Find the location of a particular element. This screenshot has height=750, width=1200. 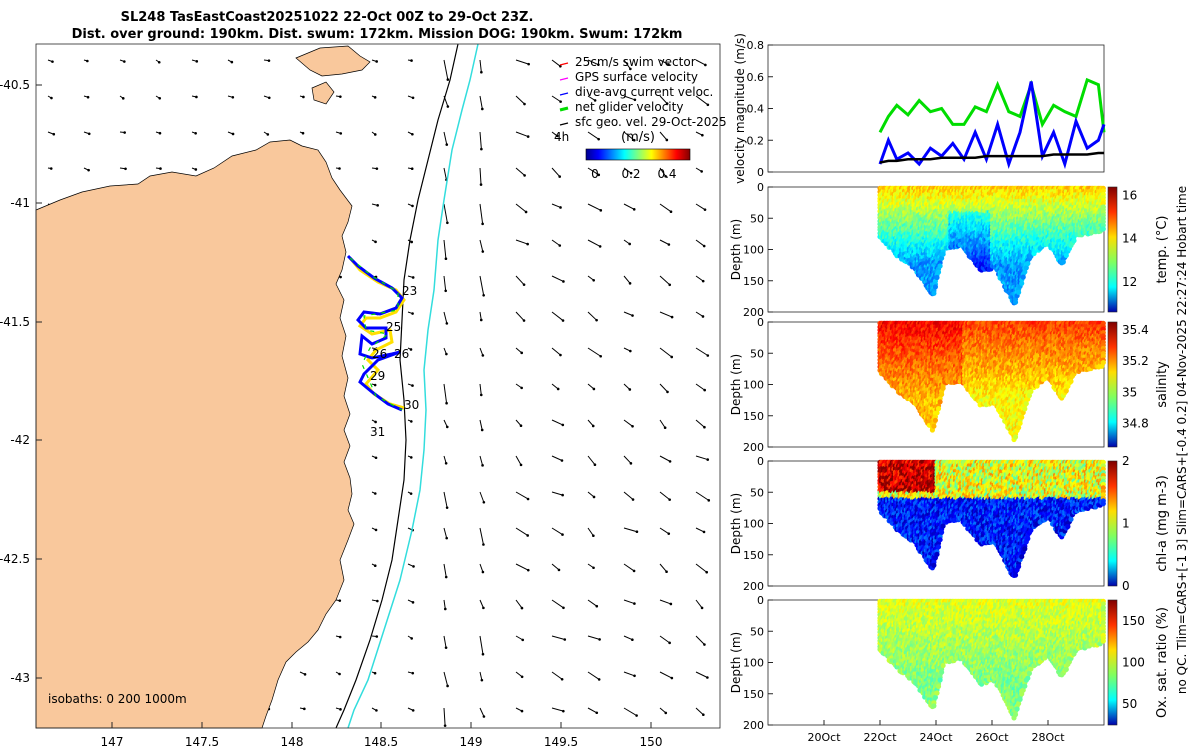

map-x-tick-label: 148 is located at coordinates (292, 742).